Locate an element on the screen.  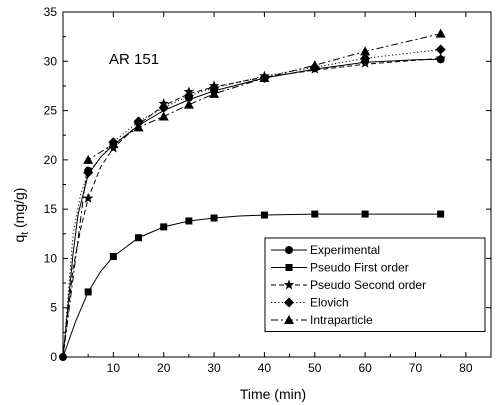
legend-label-experimental: Experimental is located at coordinates (345, 250).